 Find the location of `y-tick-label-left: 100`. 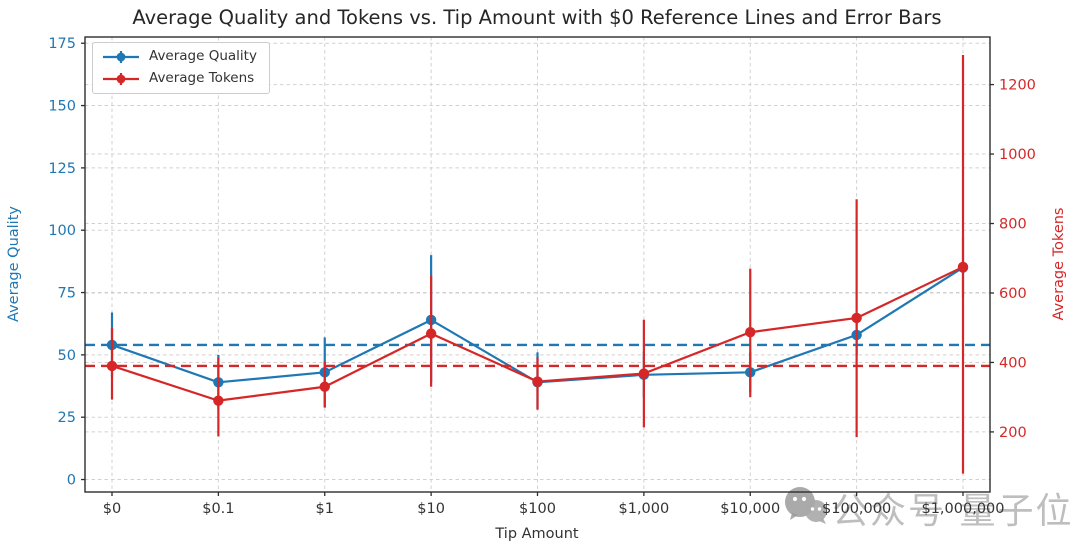

y-tick-label-left: 100 is located at coordinates (62, 231).